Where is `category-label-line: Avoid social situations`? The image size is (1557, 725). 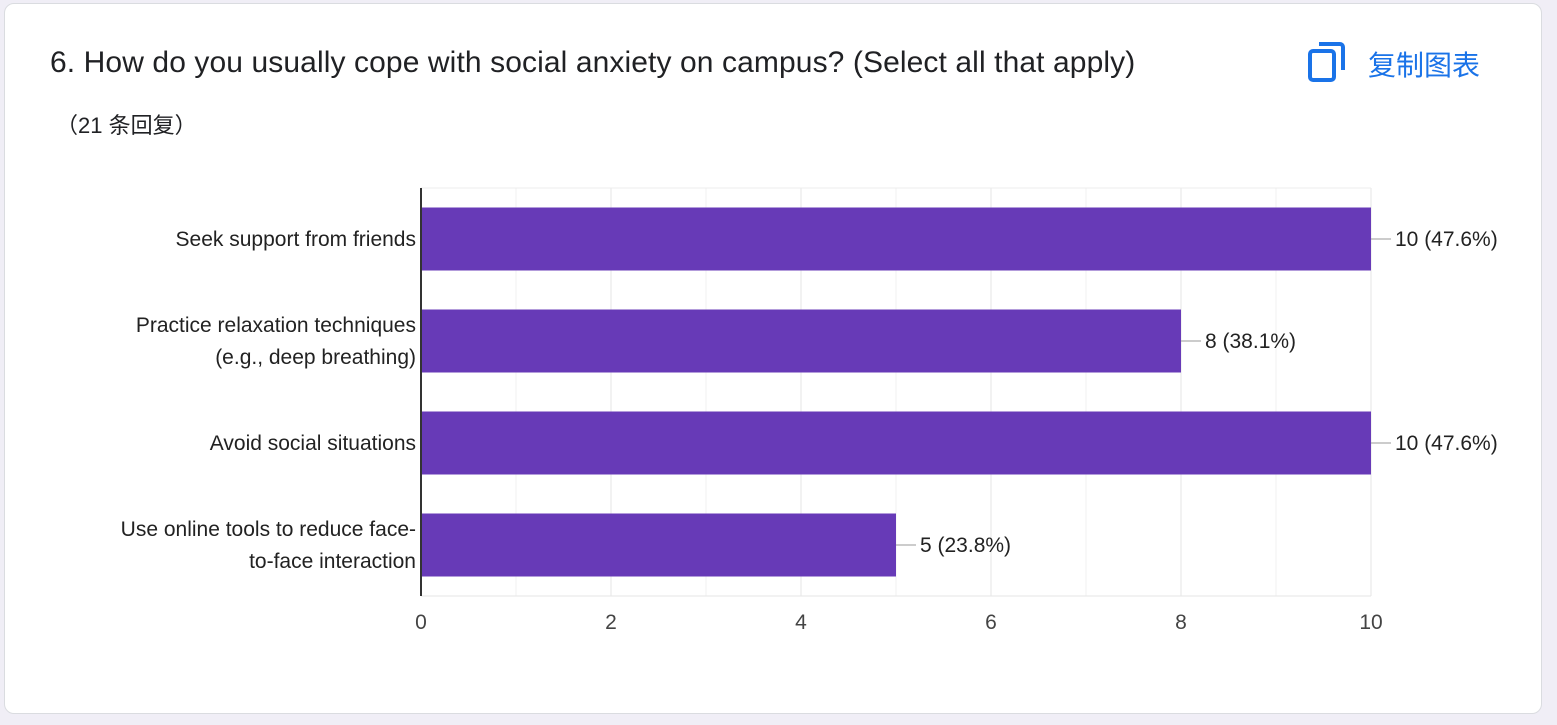 category-label-line: Avoid social situations is located at coordinates (313, 443).